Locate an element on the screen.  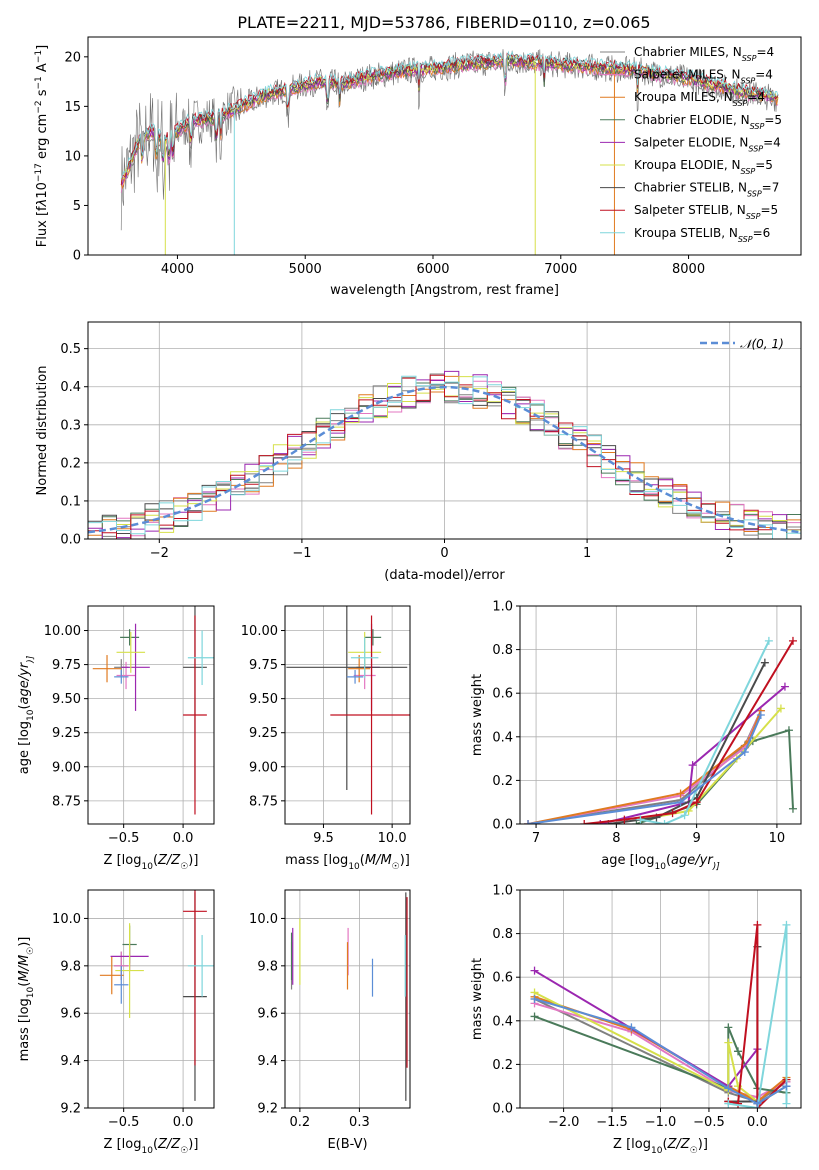
x-tick-label: 0.2 is located at coordinates (300, 1122).